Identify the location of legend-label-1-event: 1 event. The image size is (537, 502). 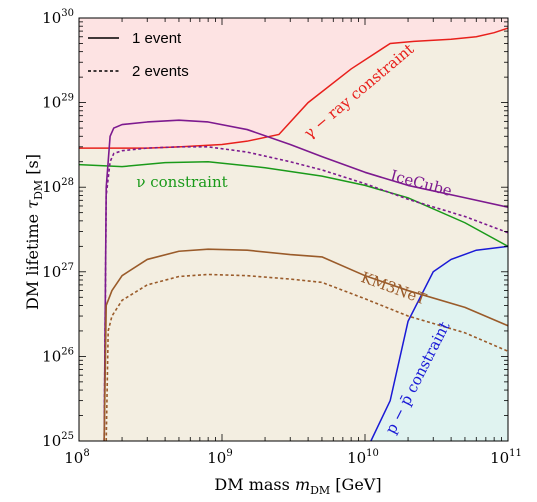
(157, 38).